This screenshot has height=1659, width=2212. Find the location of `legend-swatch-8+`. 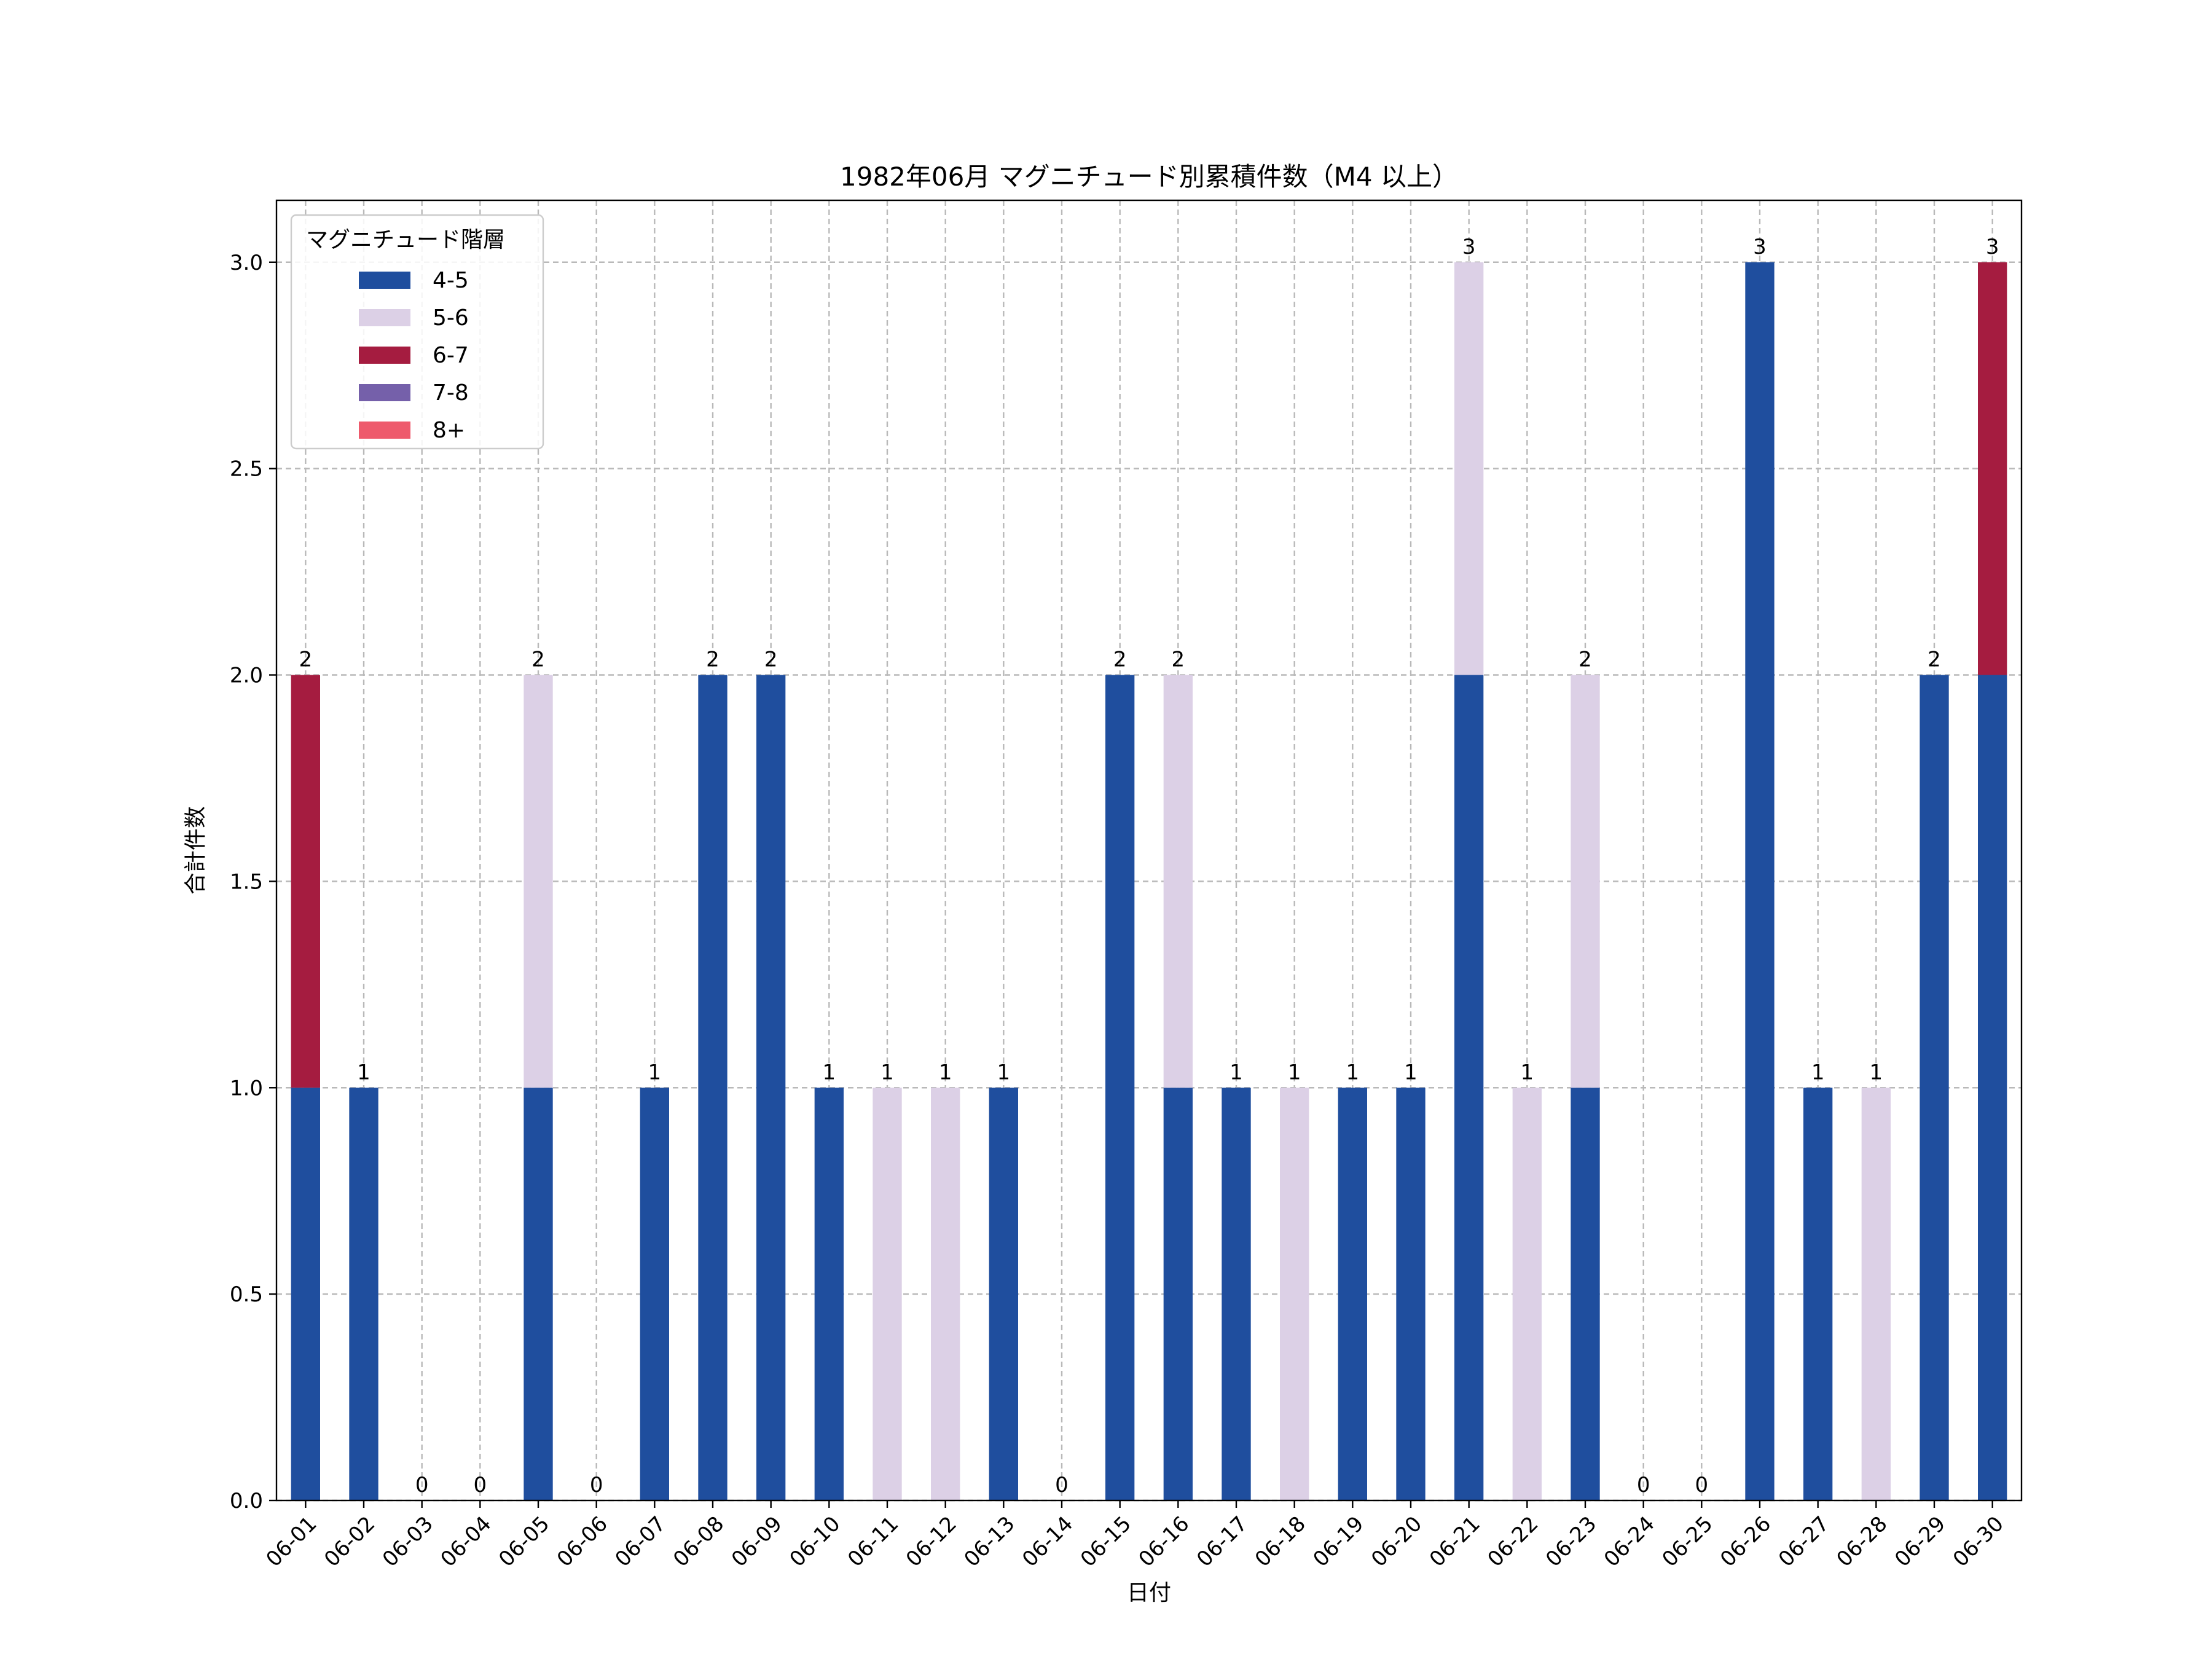

legend-swatch-8+ is located at coordinates (384, 430).